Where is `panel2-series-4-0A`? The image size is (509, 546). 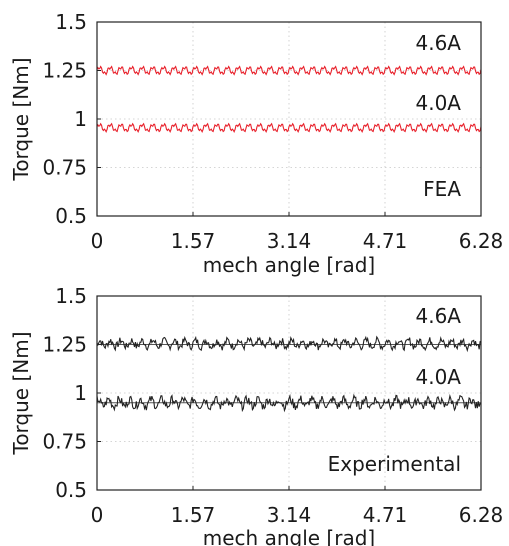 panel2-series-4-0A is located at coordinates (289, 403).